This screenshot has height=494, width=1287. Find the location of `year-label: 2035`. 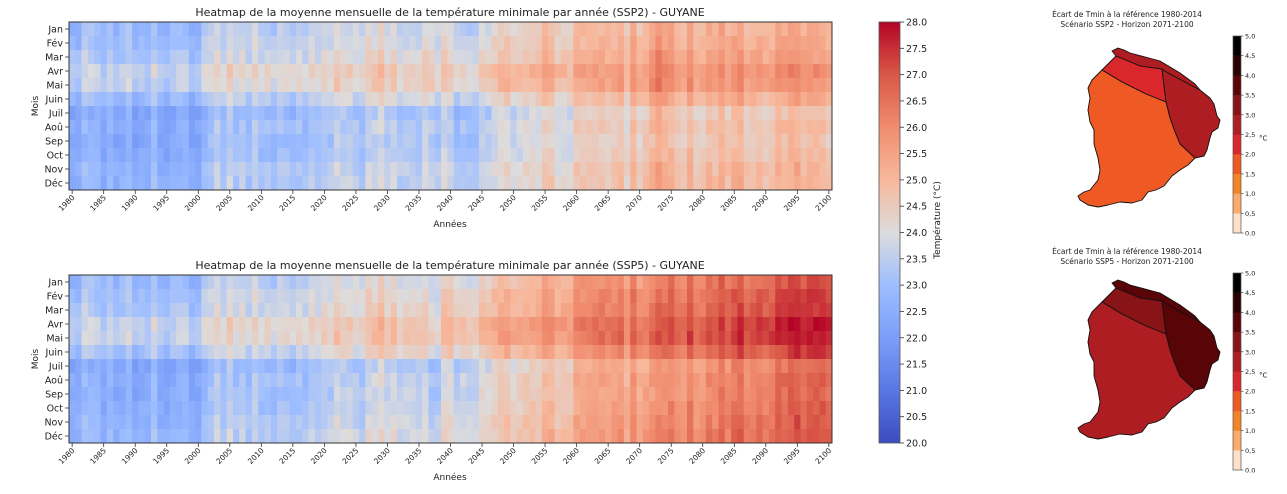

year-label: 2035 is located at coordinates (414, 456).